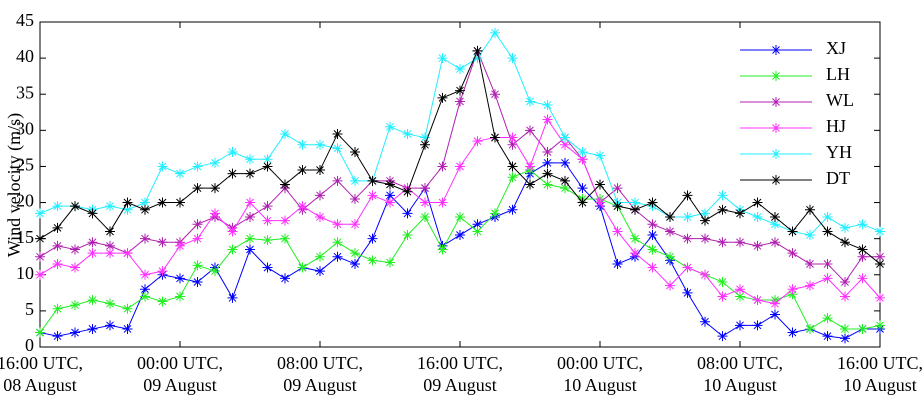 The height and width of the screenshot is (404, 922). What do you see at coordinates (25, 20) in the screenshot?
I see `y-tick-label: 45` at bounding box center [25, 20].